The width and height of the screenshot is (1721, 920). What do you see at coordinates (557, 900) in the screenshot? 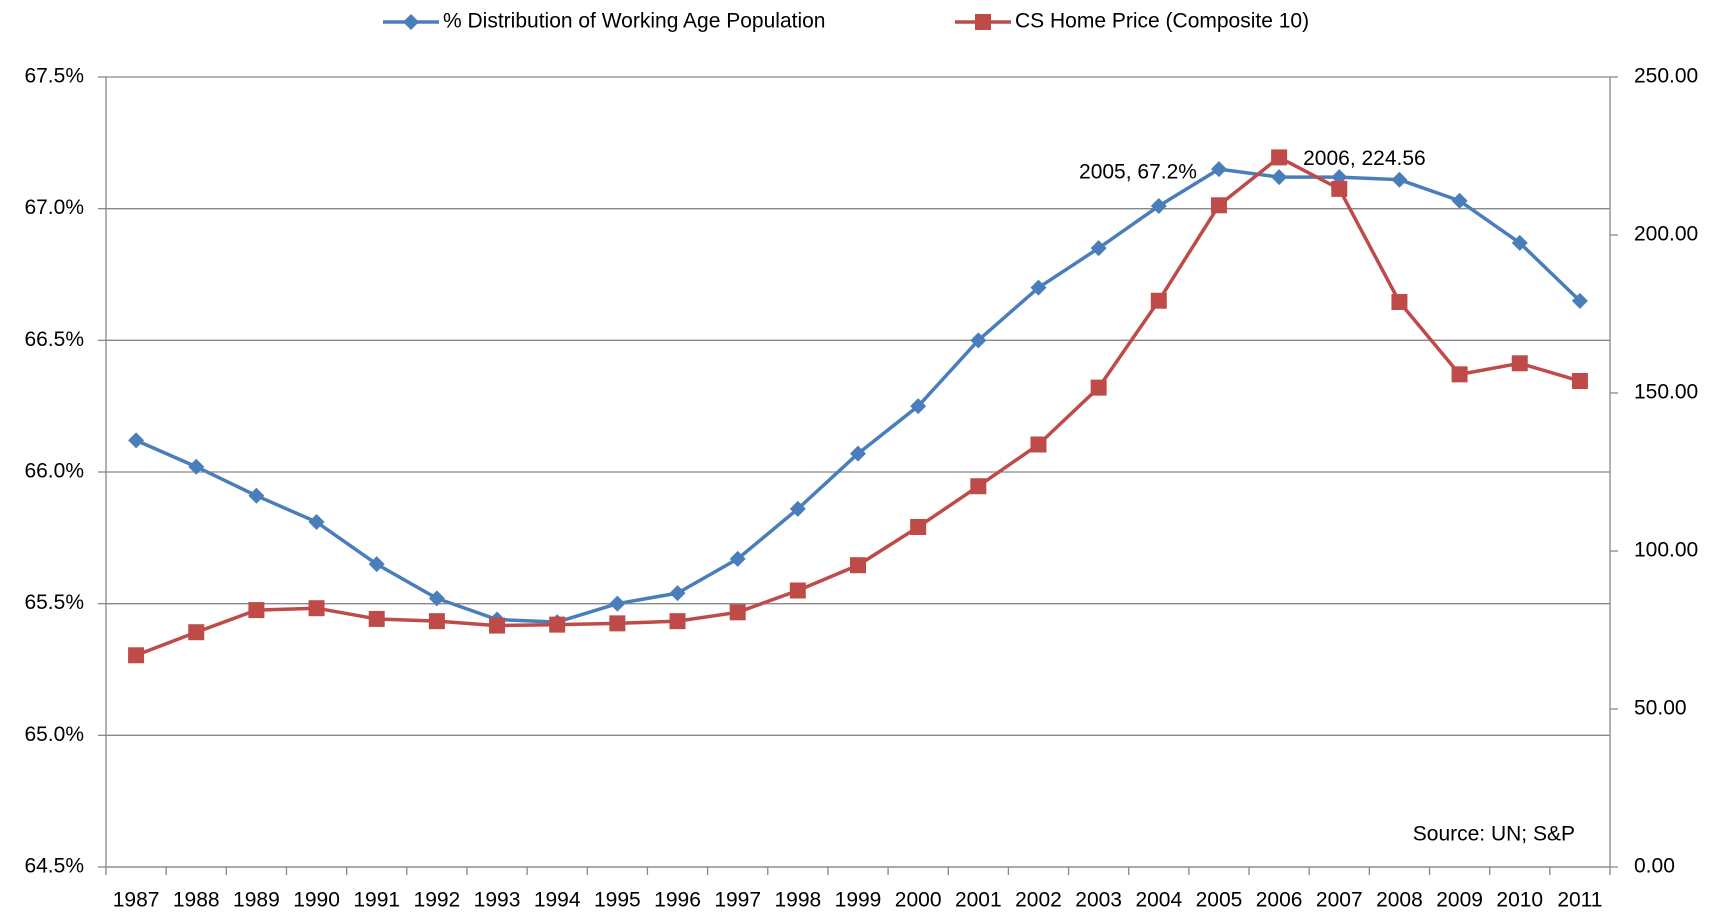
I see `x-tick-label: 1994` at bounding box center [557, 900].